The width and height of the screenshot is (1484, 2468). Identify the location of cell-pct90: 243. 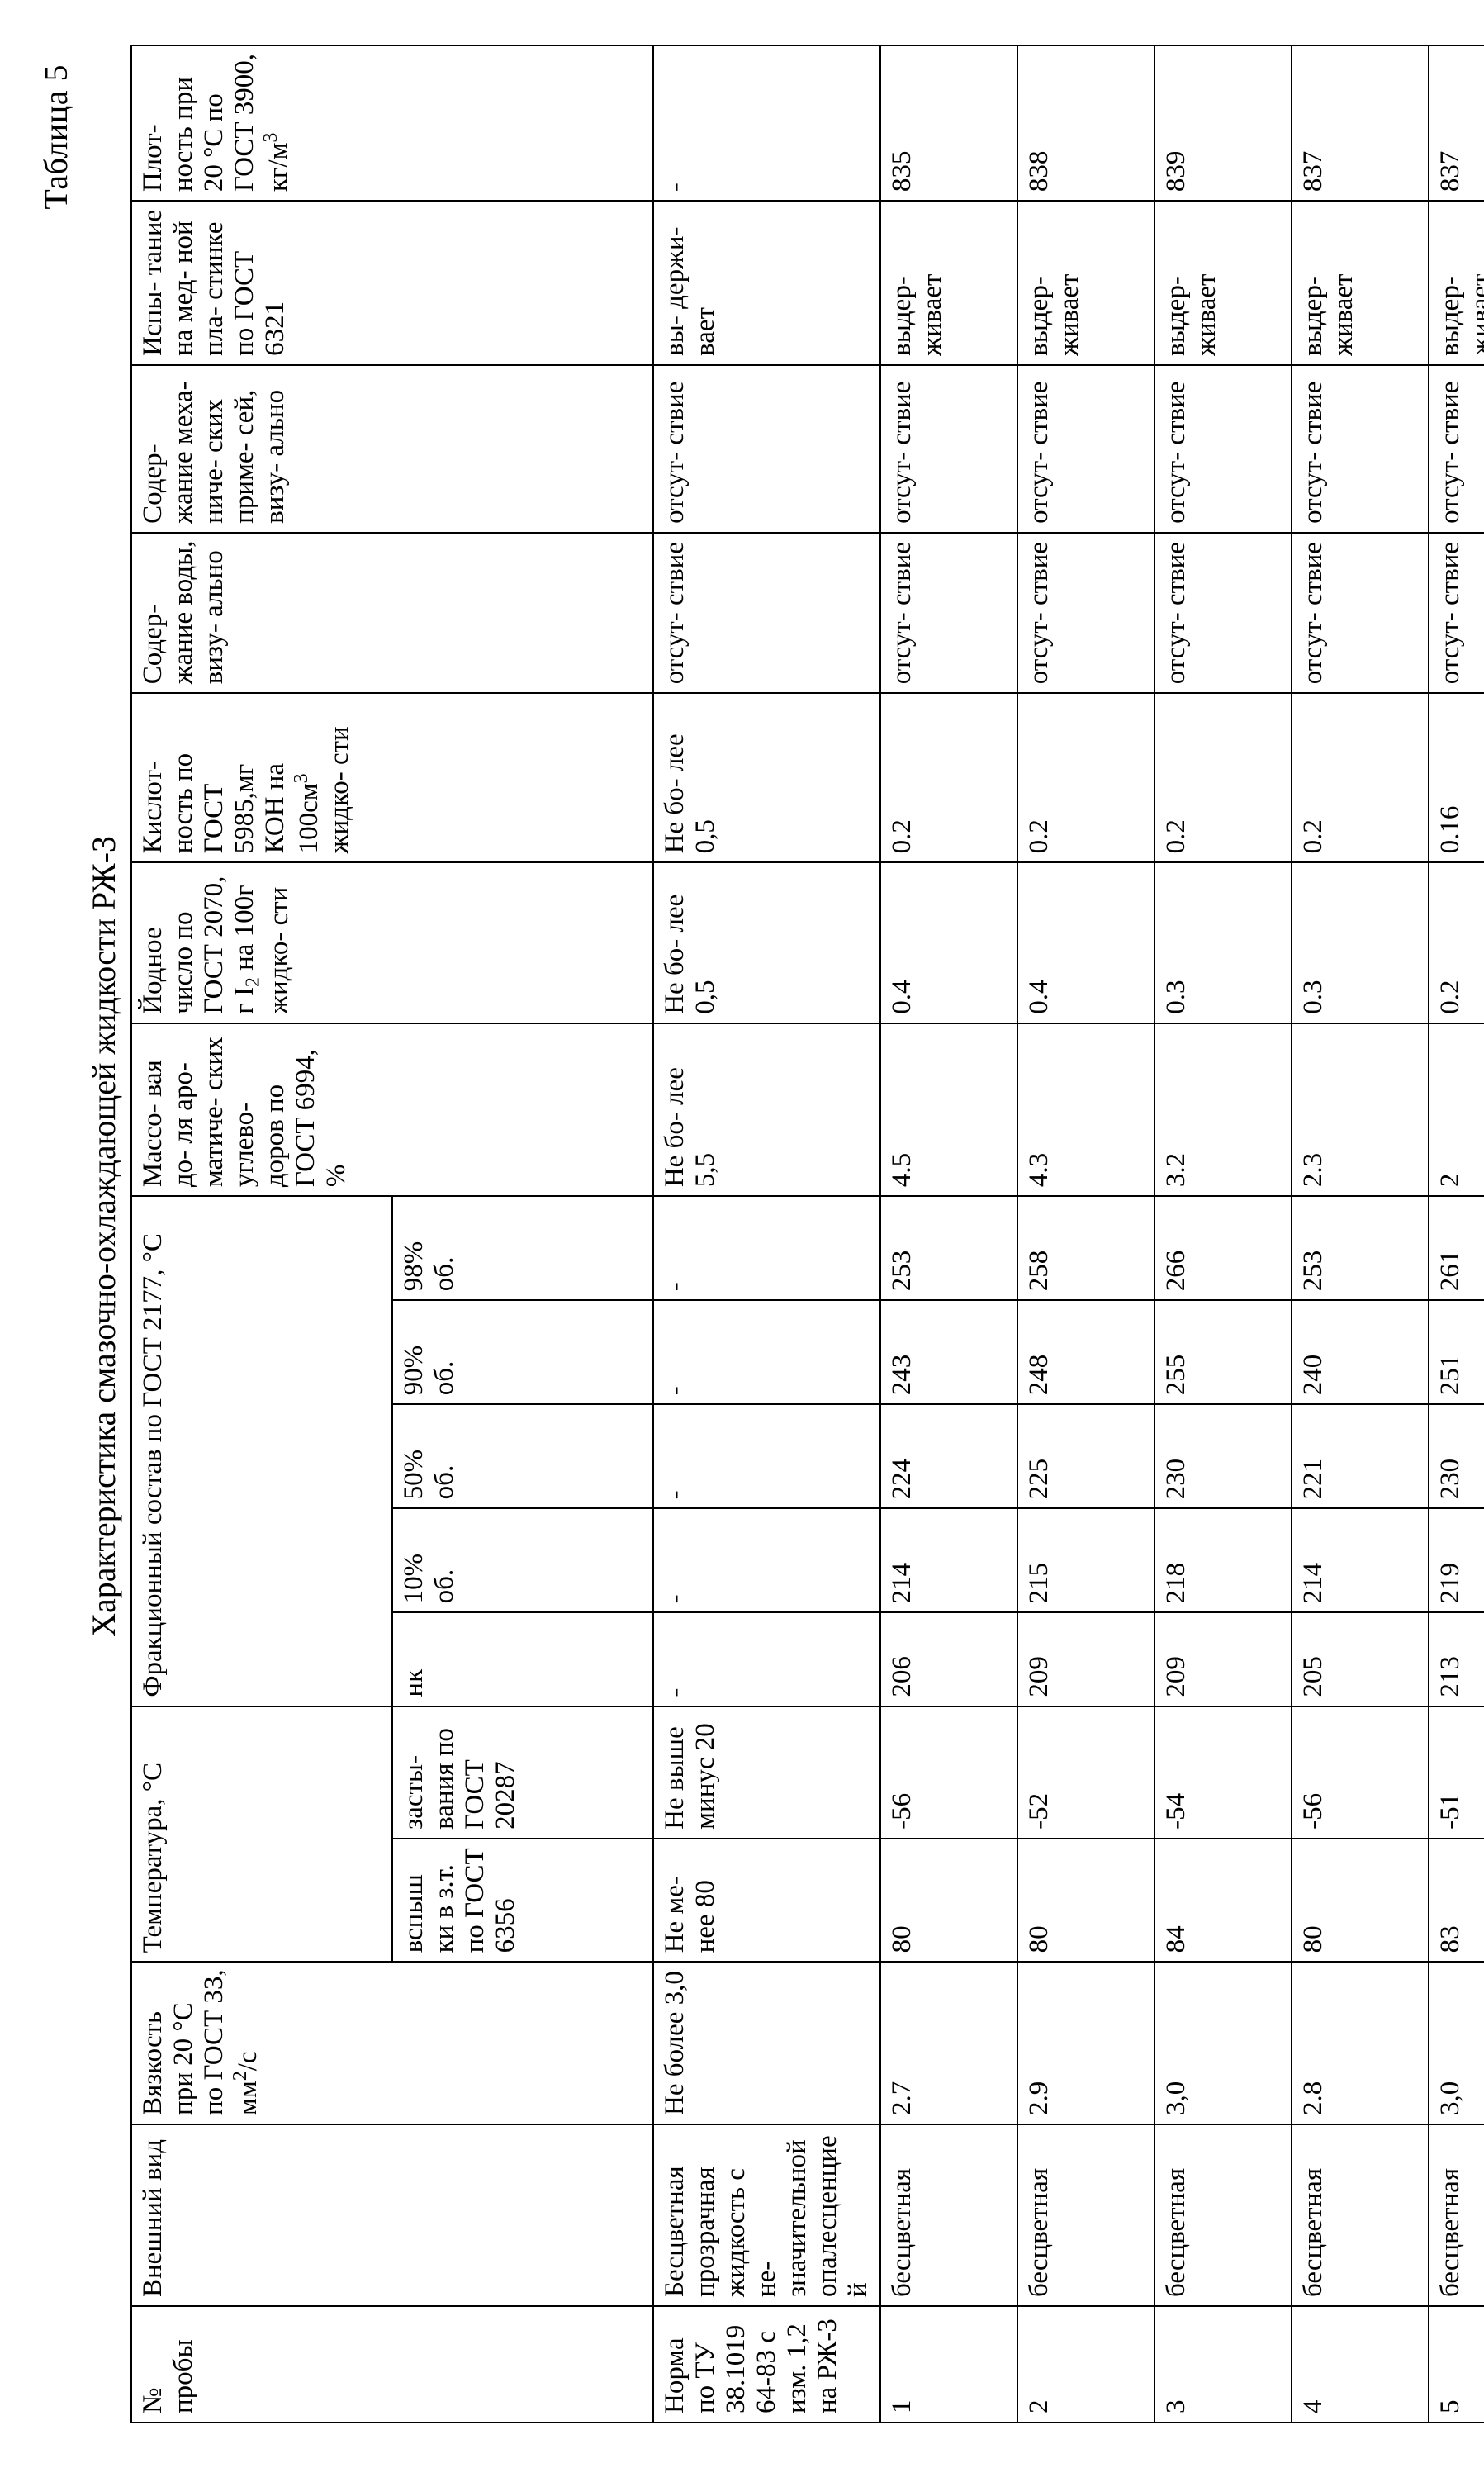
(948, 1352).